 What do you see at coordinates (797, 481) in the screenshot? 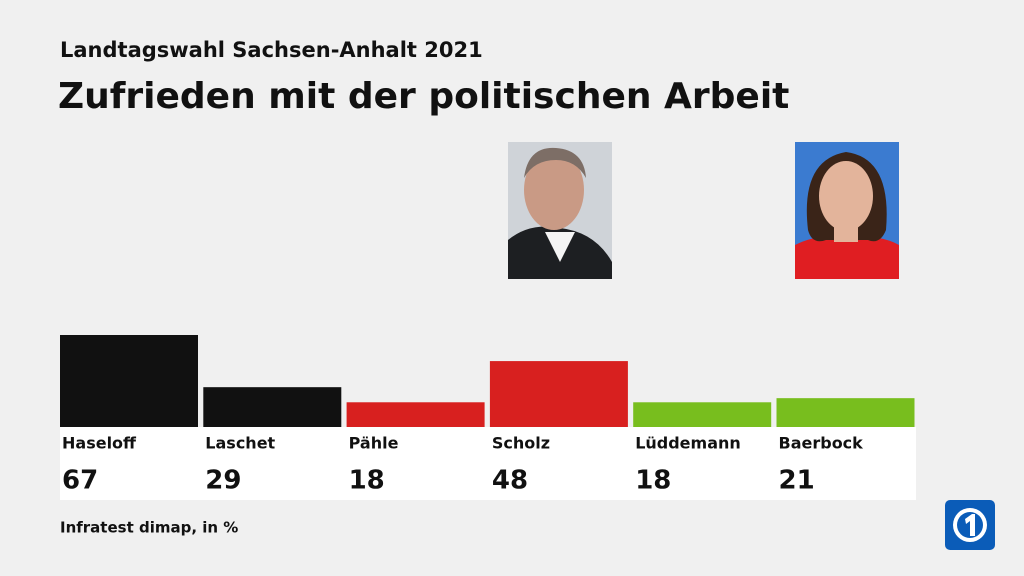
I see `value-label: 21` at bounding box center [797, 481].